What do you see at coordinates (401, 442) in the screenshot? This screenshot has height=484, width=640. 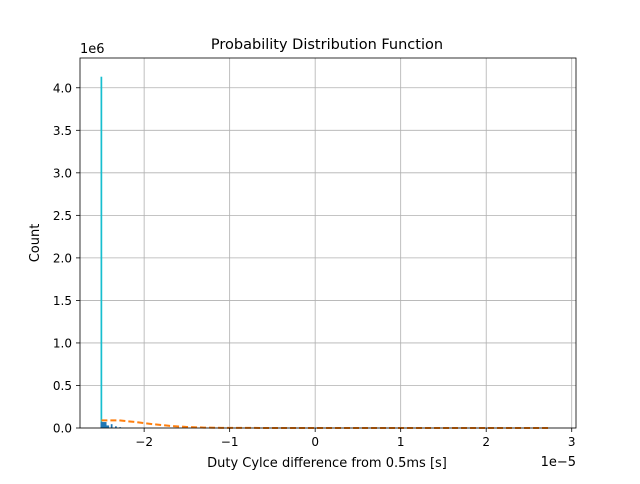 I see `x-tick-label: 1` at bounding box center [401, 442].